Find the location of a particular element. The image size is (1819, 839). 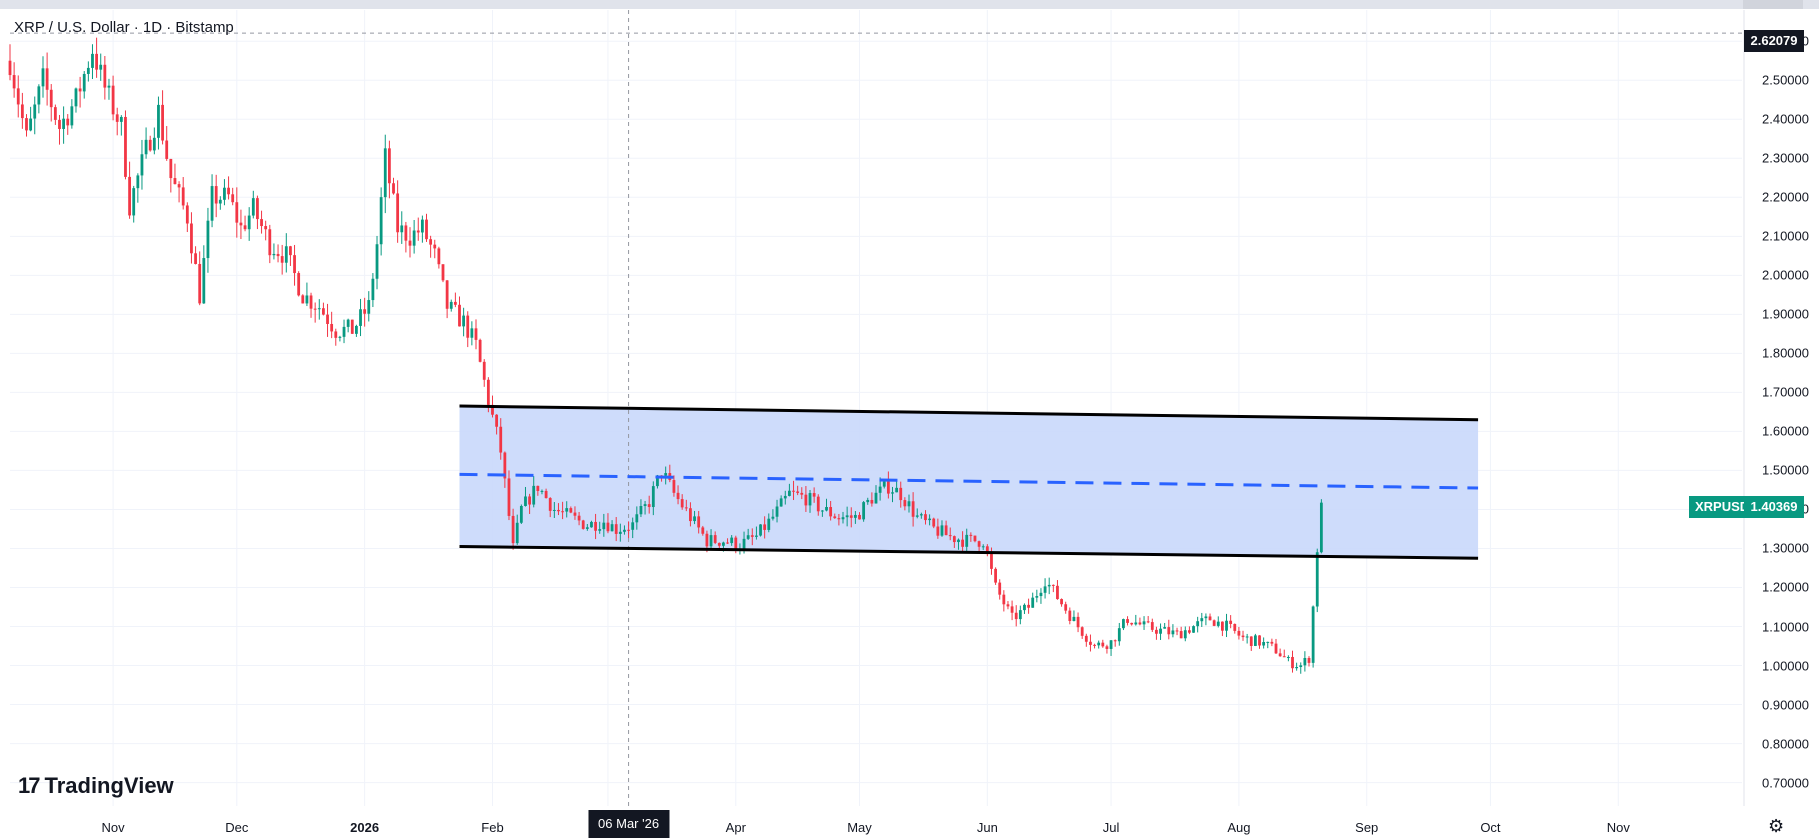

price-tick-label: 2.00000 is located at coordinates (1785, 275).